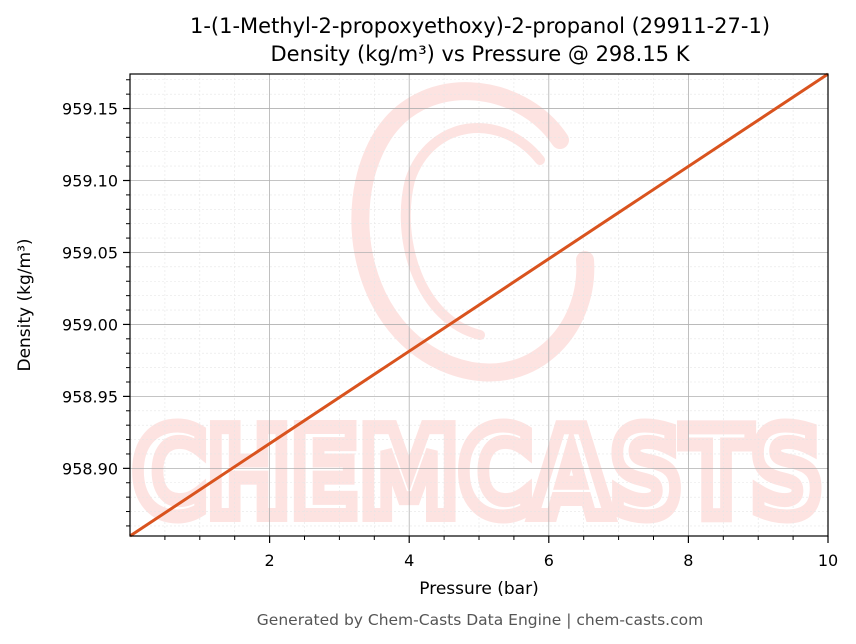  I want to click on y-tick-label: 958.95, so click(90, 396).